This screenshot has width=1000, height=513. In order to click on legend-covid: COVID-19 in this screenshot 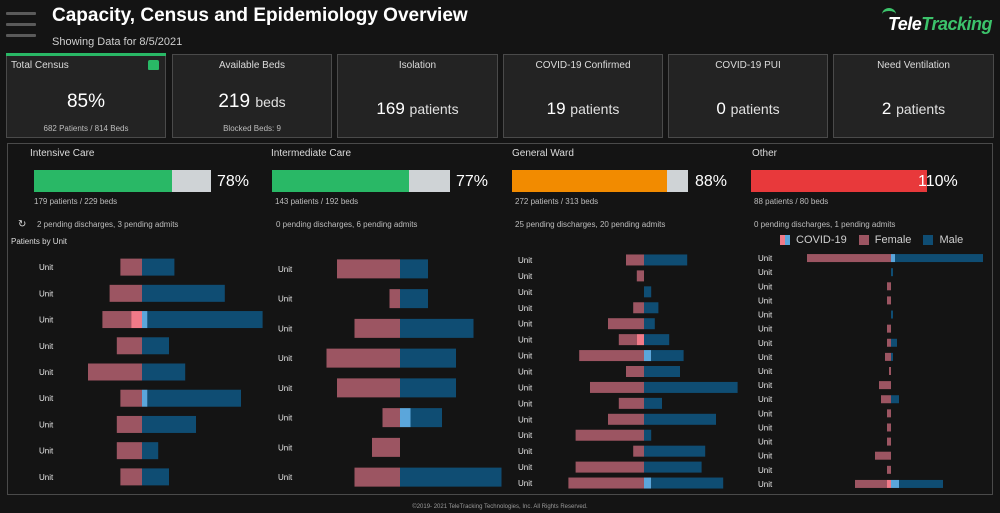, I will do `click(821, 240)`.